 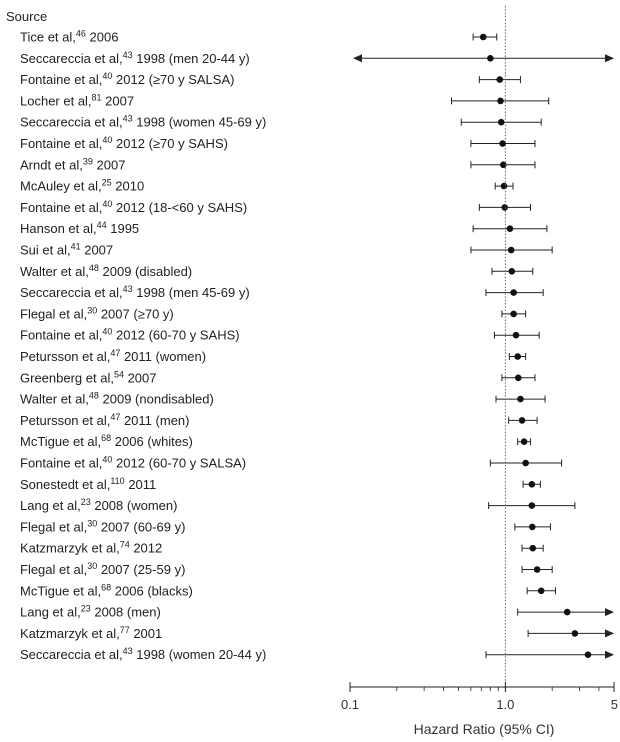 What do you see at coordinates (128, 289) in the screenshot?
I see `study-ref: 43` at bounding box center [128, 289].